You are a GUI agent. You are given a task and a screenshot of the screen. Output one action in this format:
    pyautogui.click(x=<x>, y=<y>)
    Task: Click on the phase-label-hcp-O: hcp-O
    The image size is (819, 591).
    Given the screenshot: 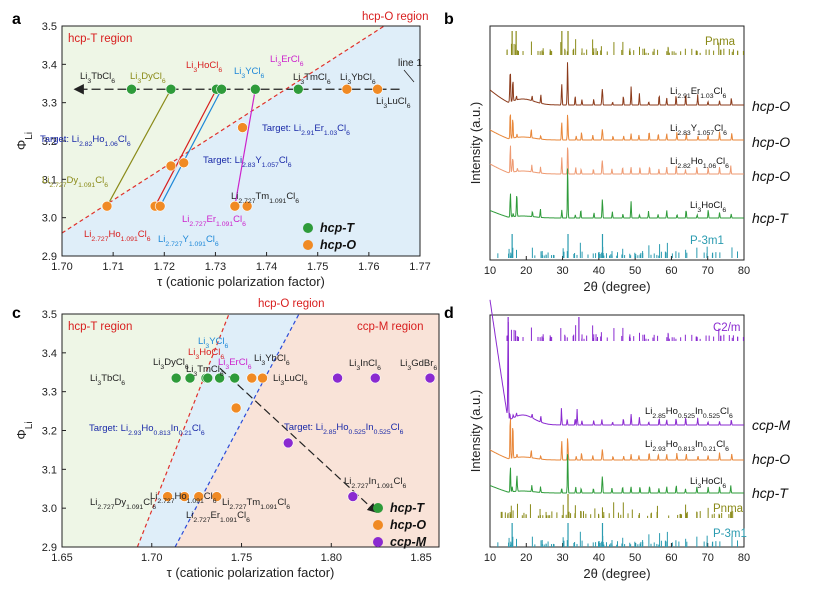 What is the action you would take?
    pyautogui.click(x=771, y=459)
    